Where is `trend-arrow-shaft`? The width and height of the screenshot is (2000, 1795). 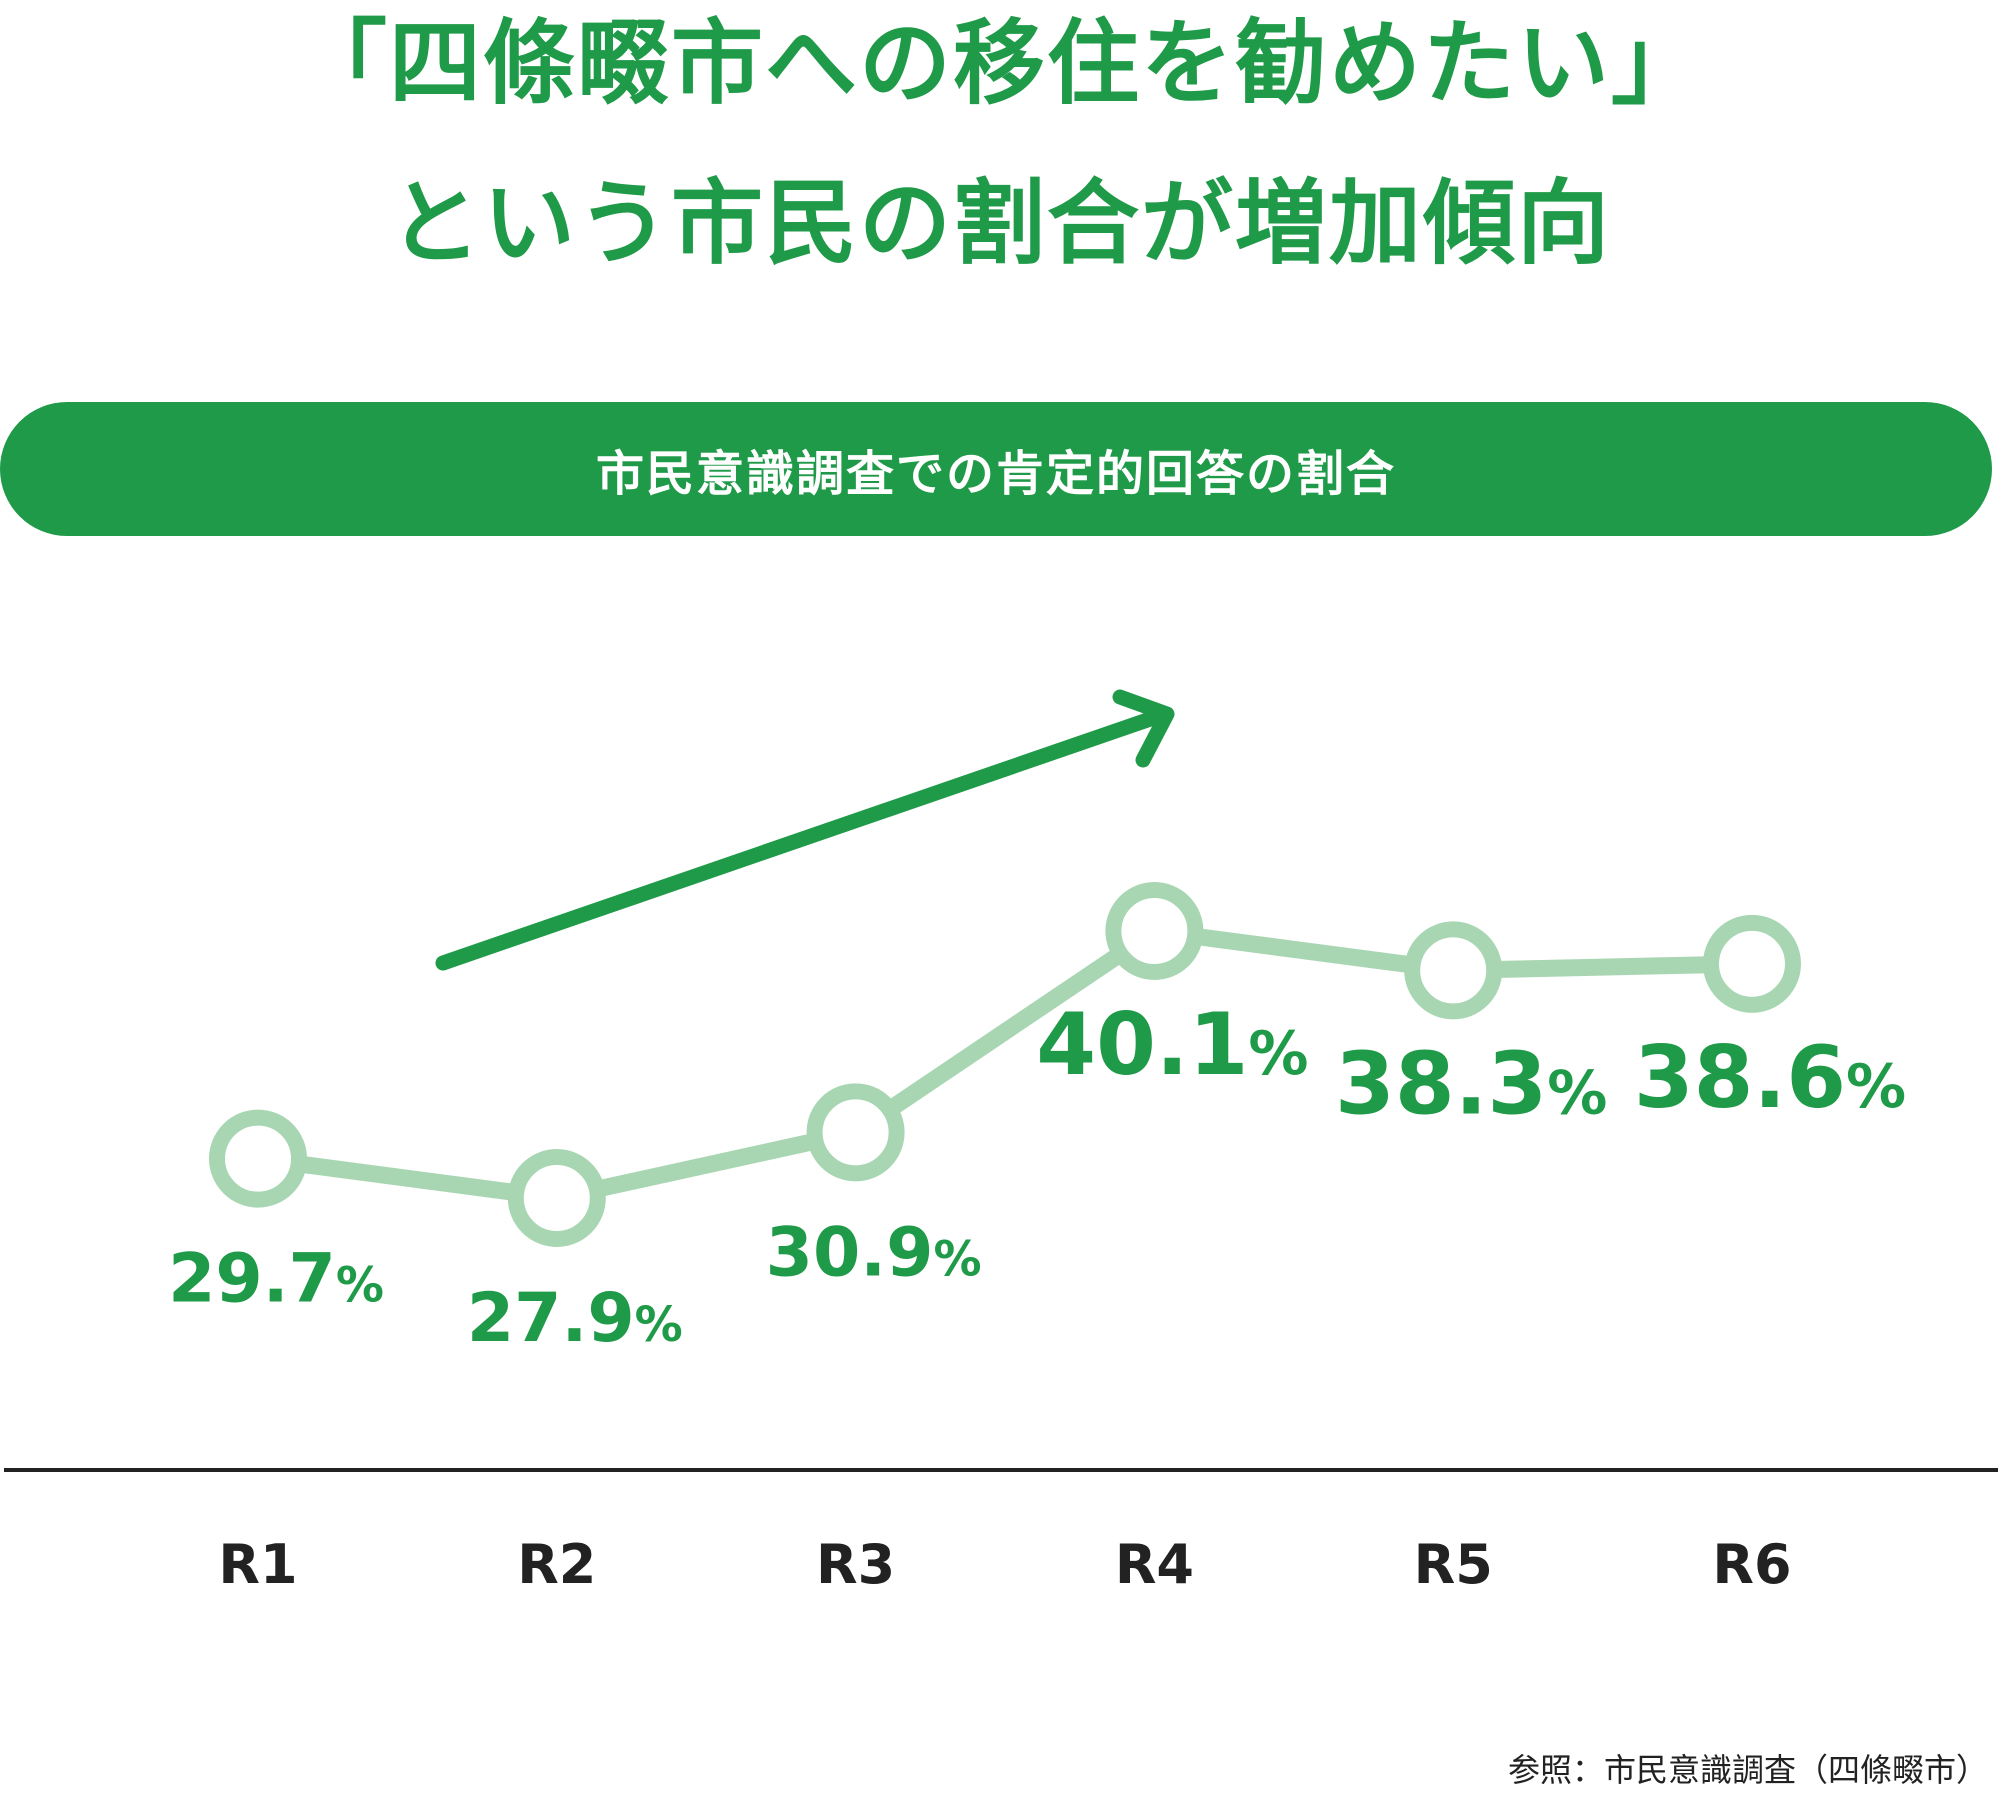 trend-arrow-shaft is located at coordinates (802, 839).